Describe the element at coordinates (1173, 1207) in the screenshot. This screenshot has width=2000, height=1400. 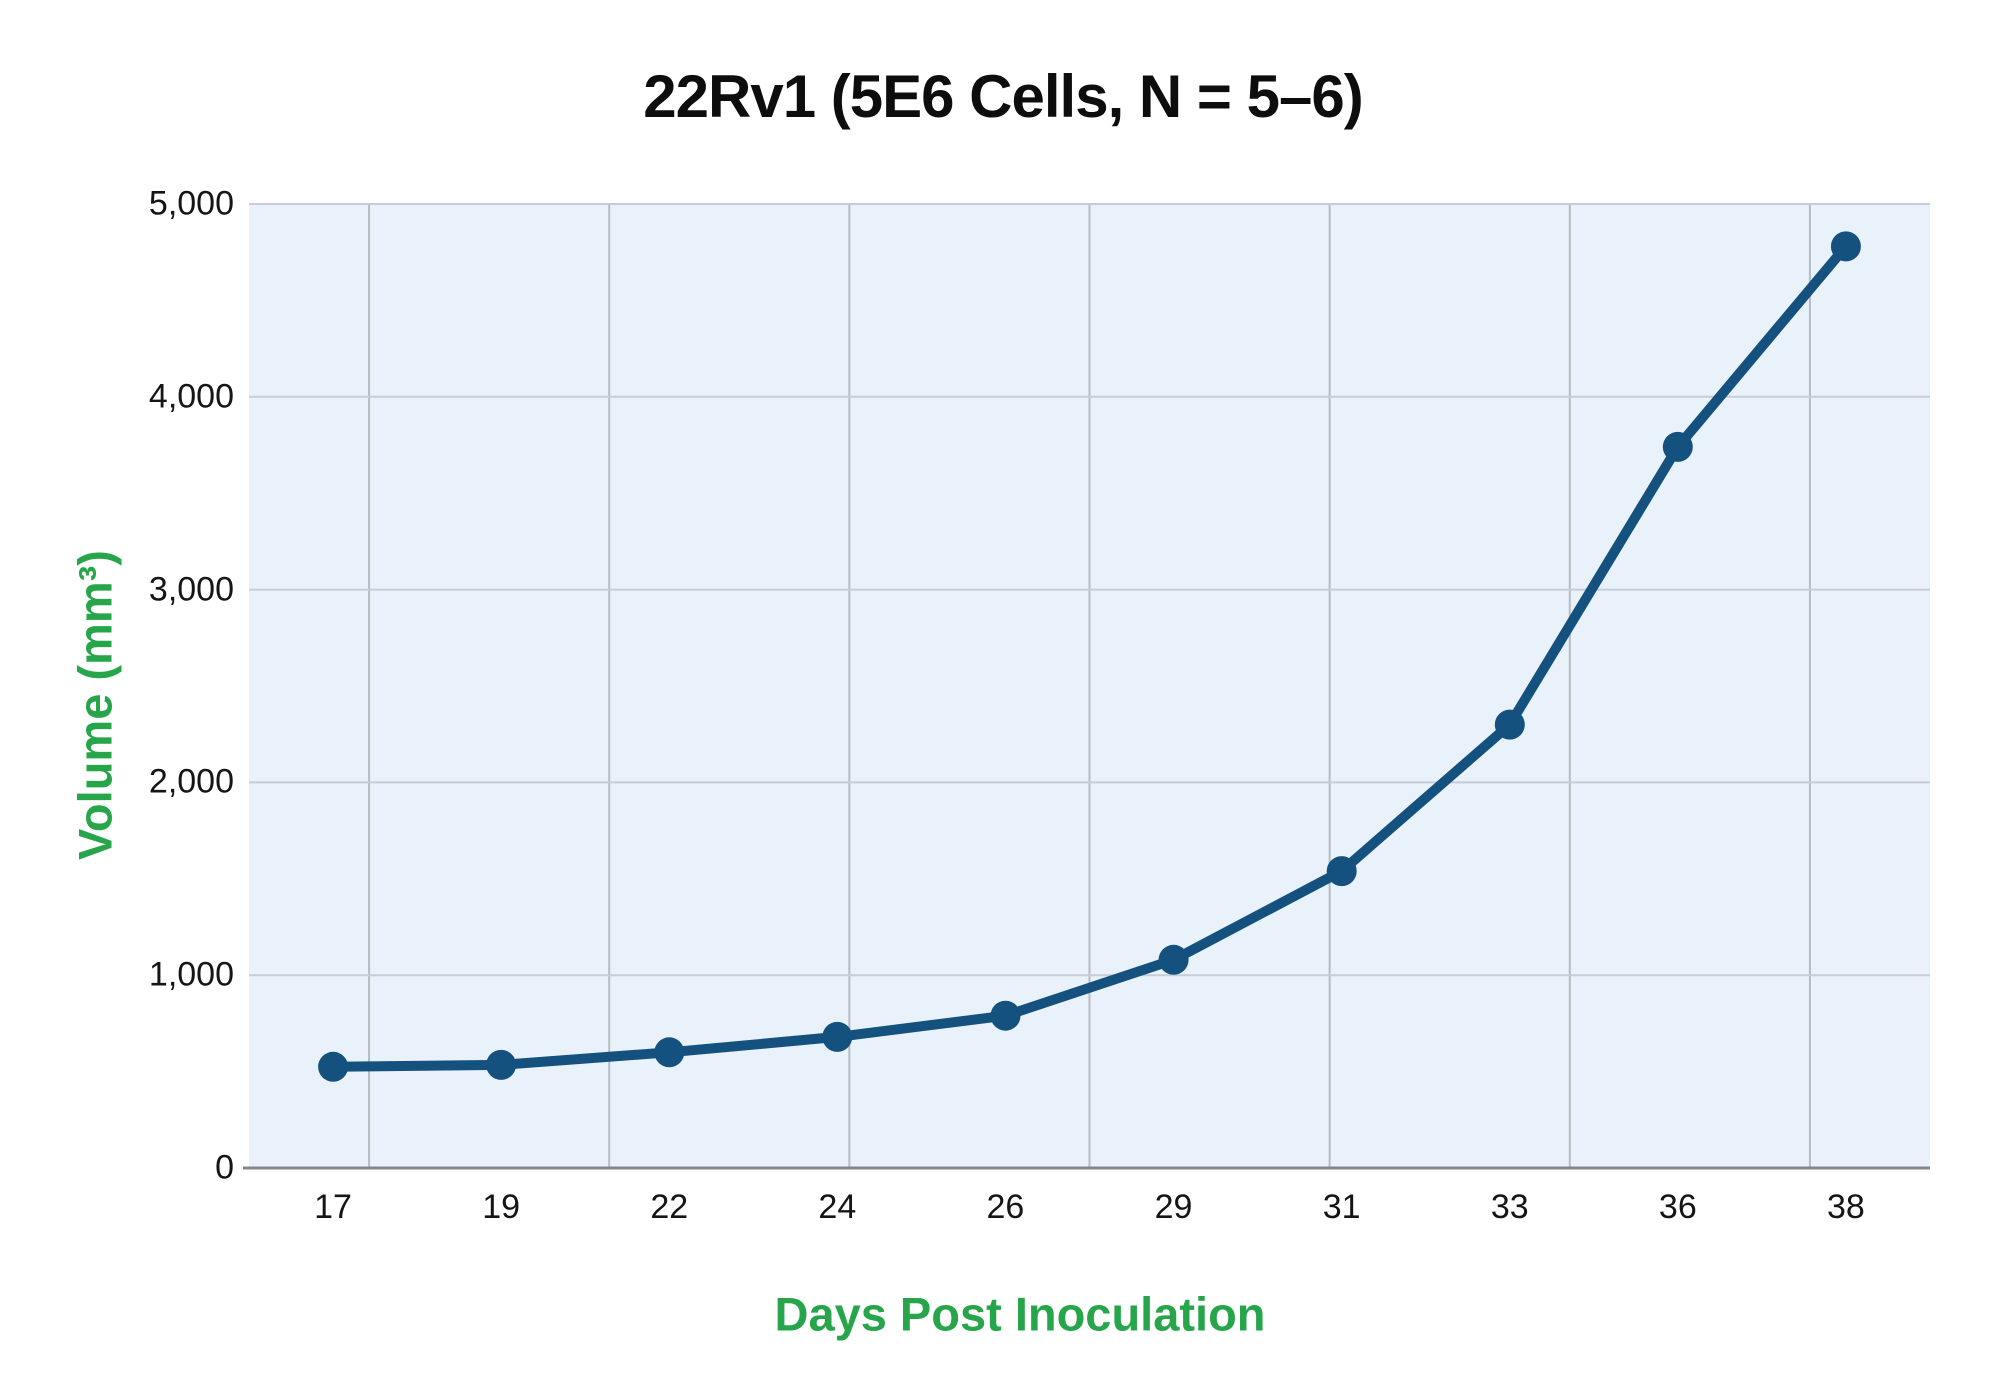
I see `x-tick-label: 29` at that location.